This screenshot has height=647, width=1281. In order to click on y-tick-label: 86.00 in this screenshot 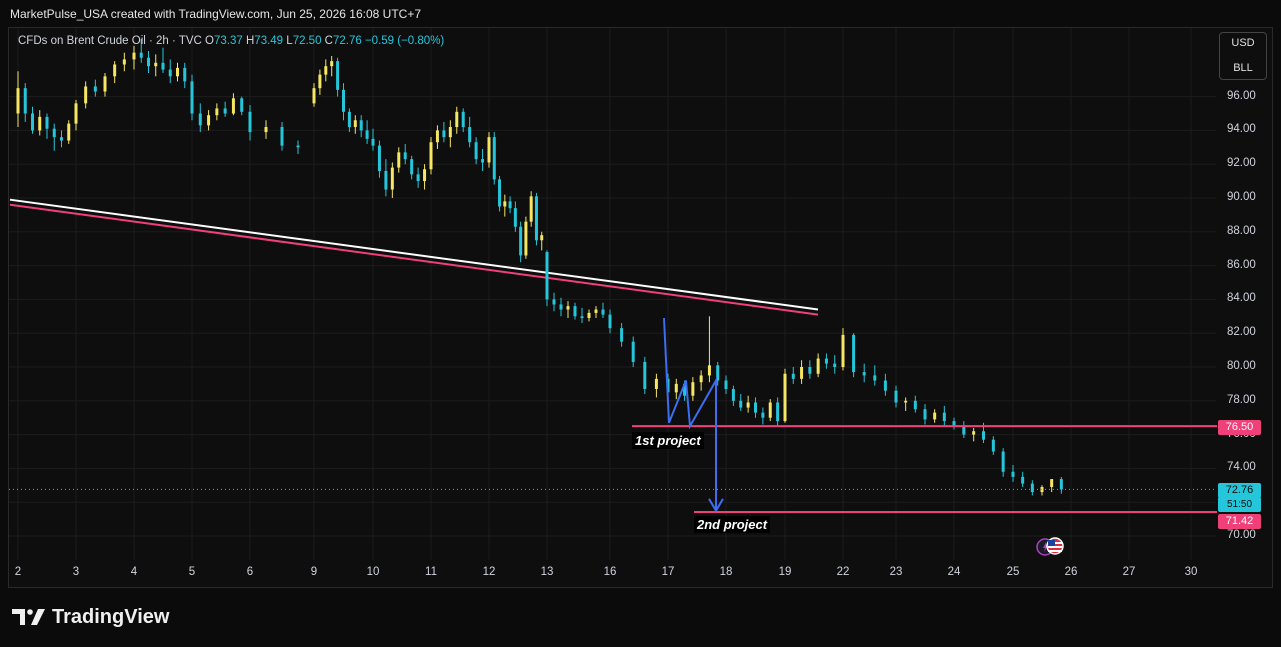, I will do `click(1241, 264)`.